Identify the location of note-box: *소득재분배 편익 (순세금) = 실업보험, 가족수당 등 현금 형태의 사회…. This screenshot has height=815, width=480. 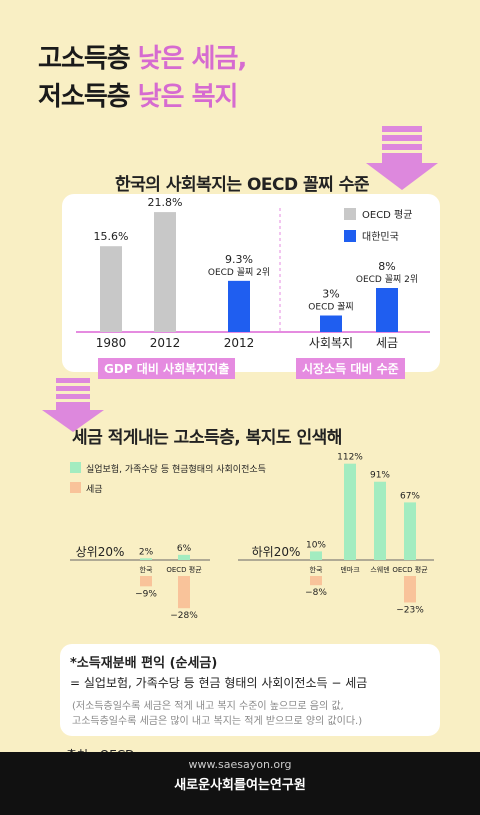
(250, 690).